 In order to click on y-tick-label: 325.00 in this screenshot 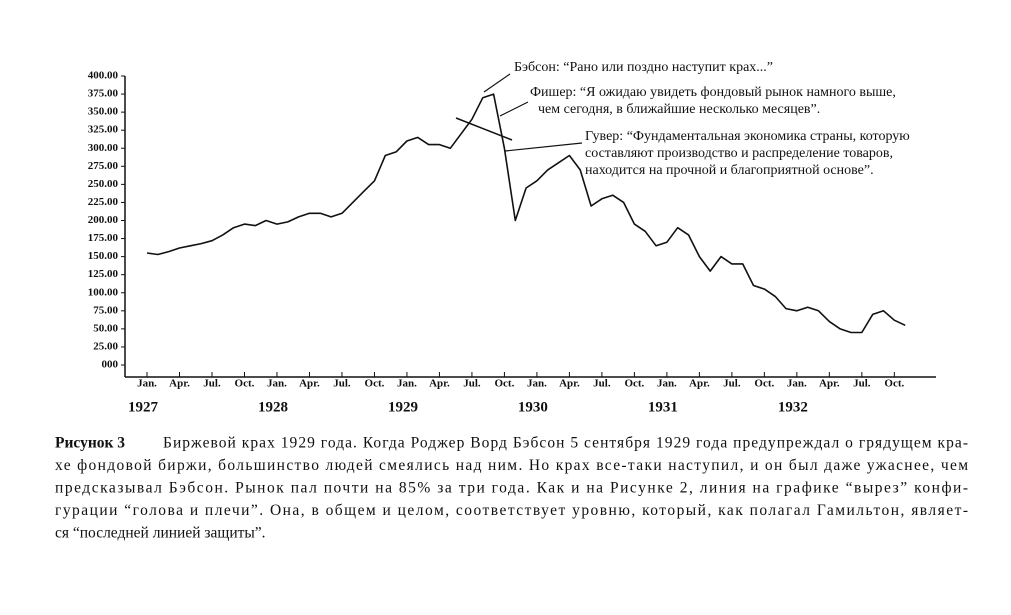, I will do `click(103, 130)`.